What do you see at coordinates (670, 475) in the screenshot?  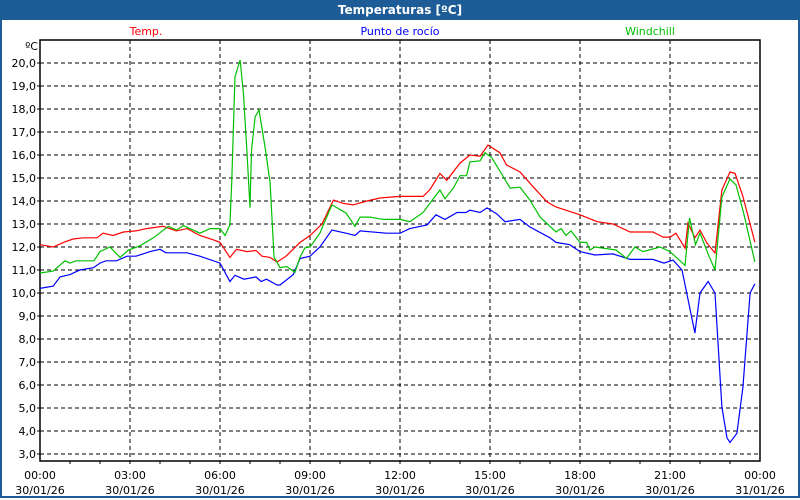 I see `x-tick-time: 21:00` at bounding box center [670, 475].